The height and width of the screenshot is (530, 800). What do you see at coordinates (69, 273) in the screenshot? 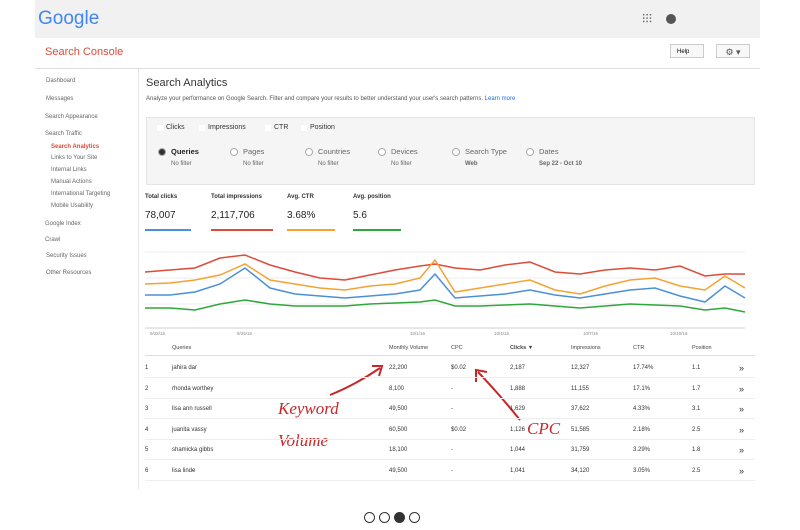
I see `sidebar-item: Other Resources` at bounding box center [69, 273].